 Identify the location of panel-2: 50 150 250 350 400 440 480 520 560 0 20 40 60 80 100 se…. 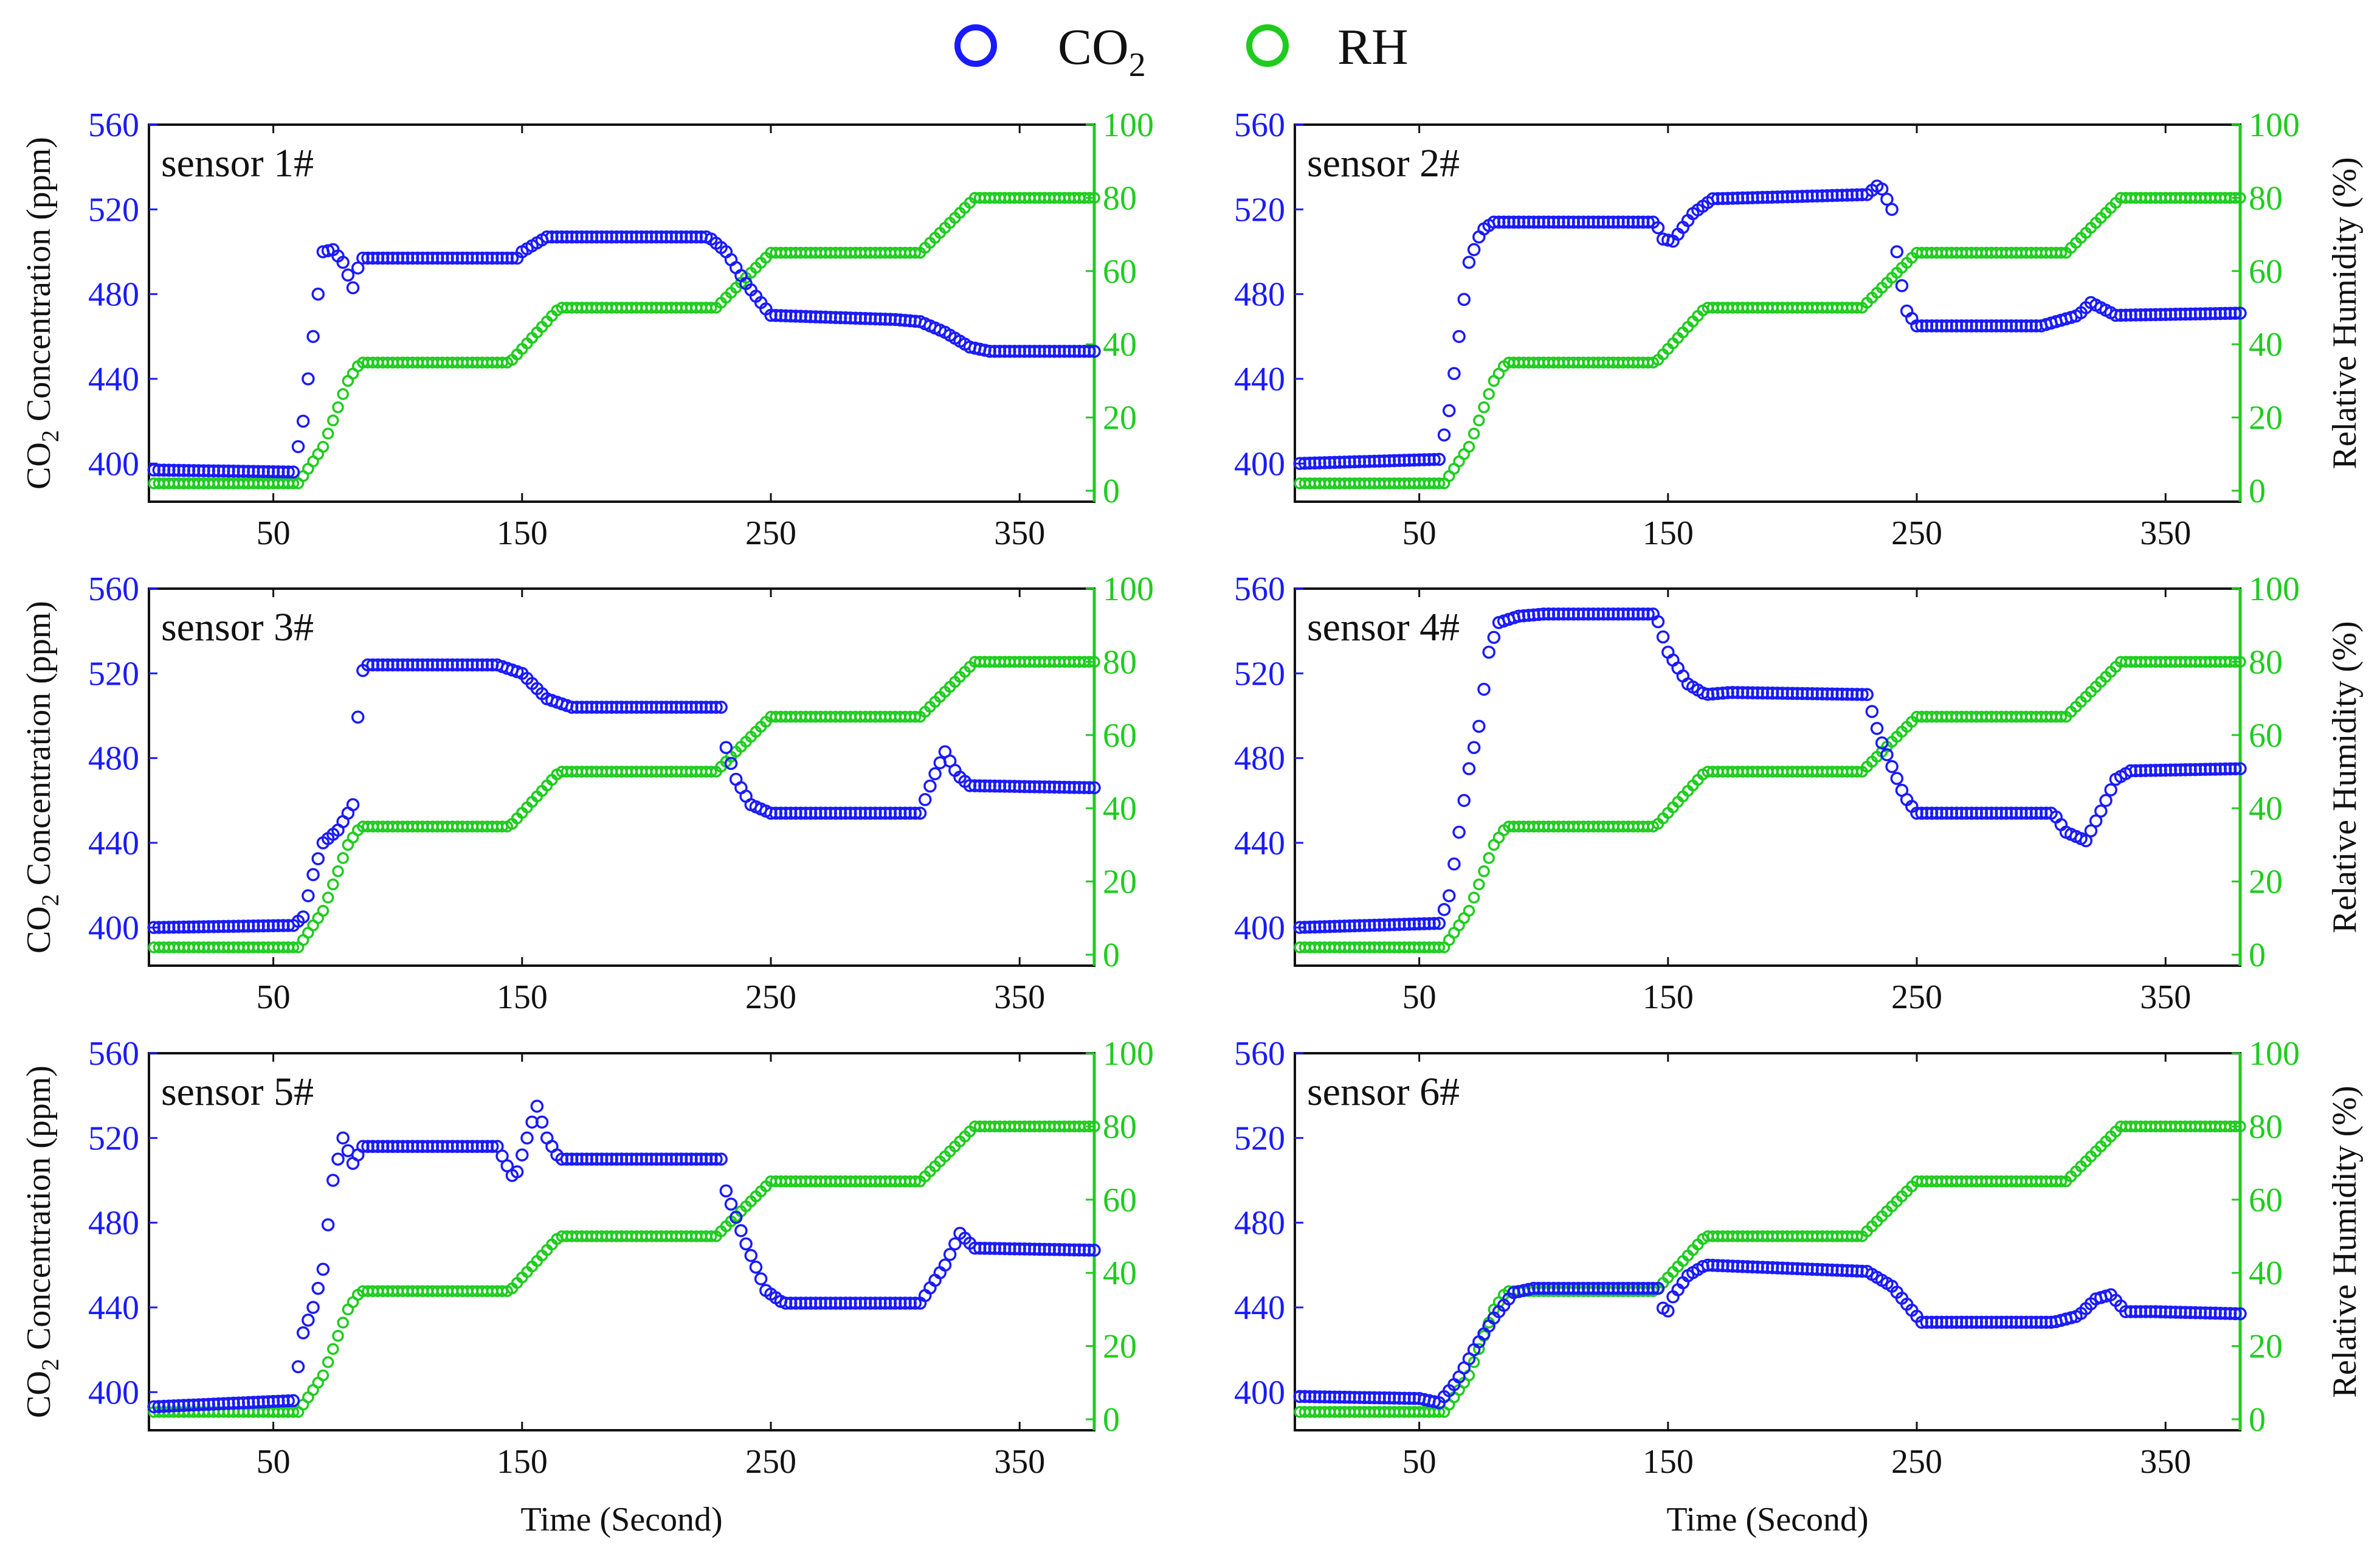
(1799, 329).